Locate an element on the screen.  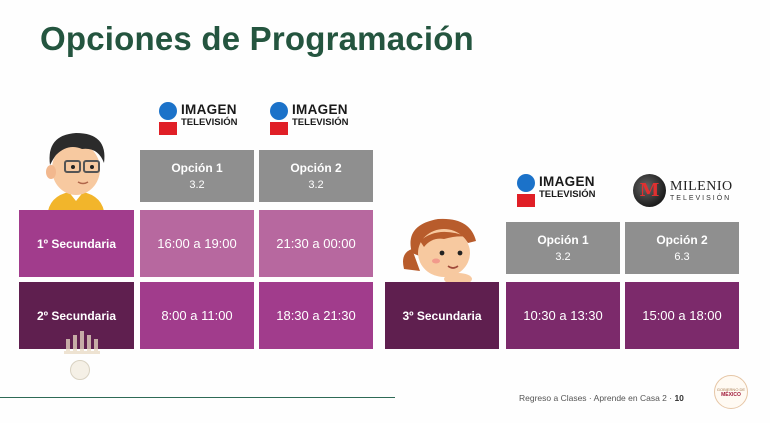
seal-line-1: GOBIERNO DE is located at coordinates (731, 389).